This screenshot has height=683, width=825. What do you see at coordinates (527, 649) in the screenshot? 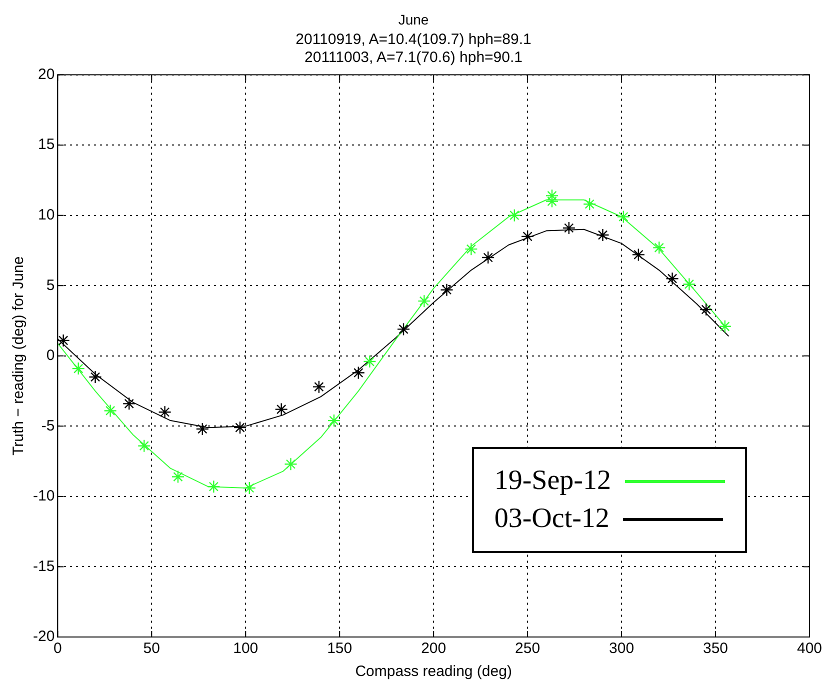
I see `x-tick-label: 250` at bounding box center [527, 649].